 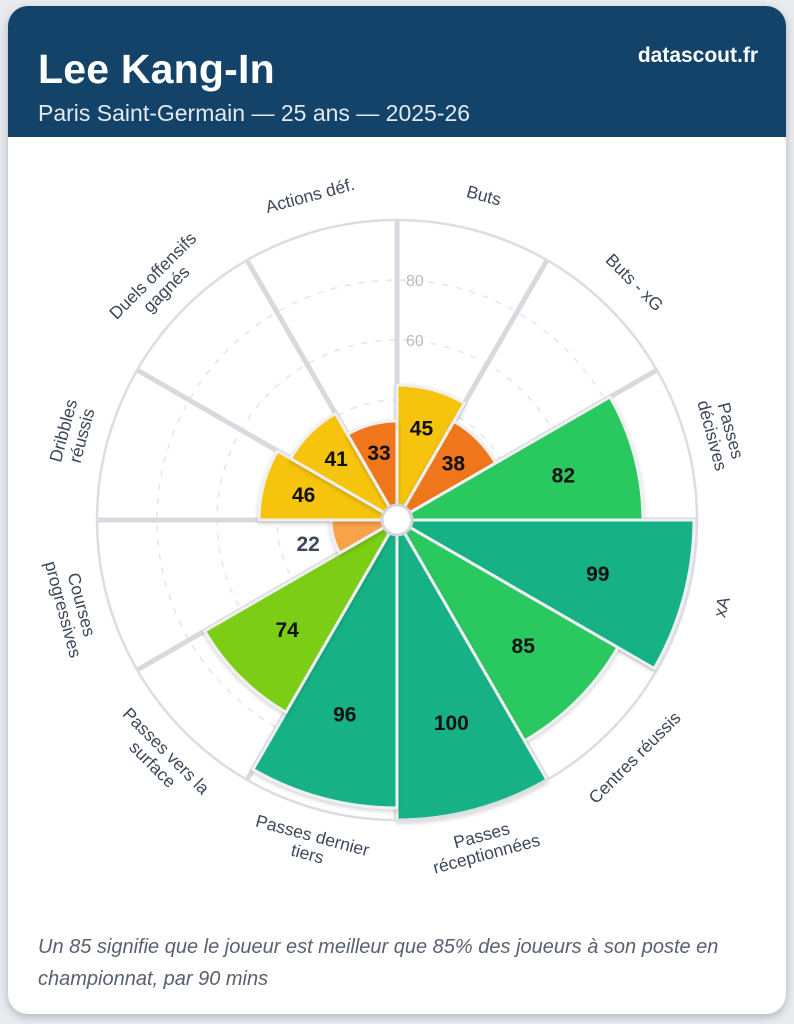 I want to click on value-label: 22, so click(x=307, y=544).